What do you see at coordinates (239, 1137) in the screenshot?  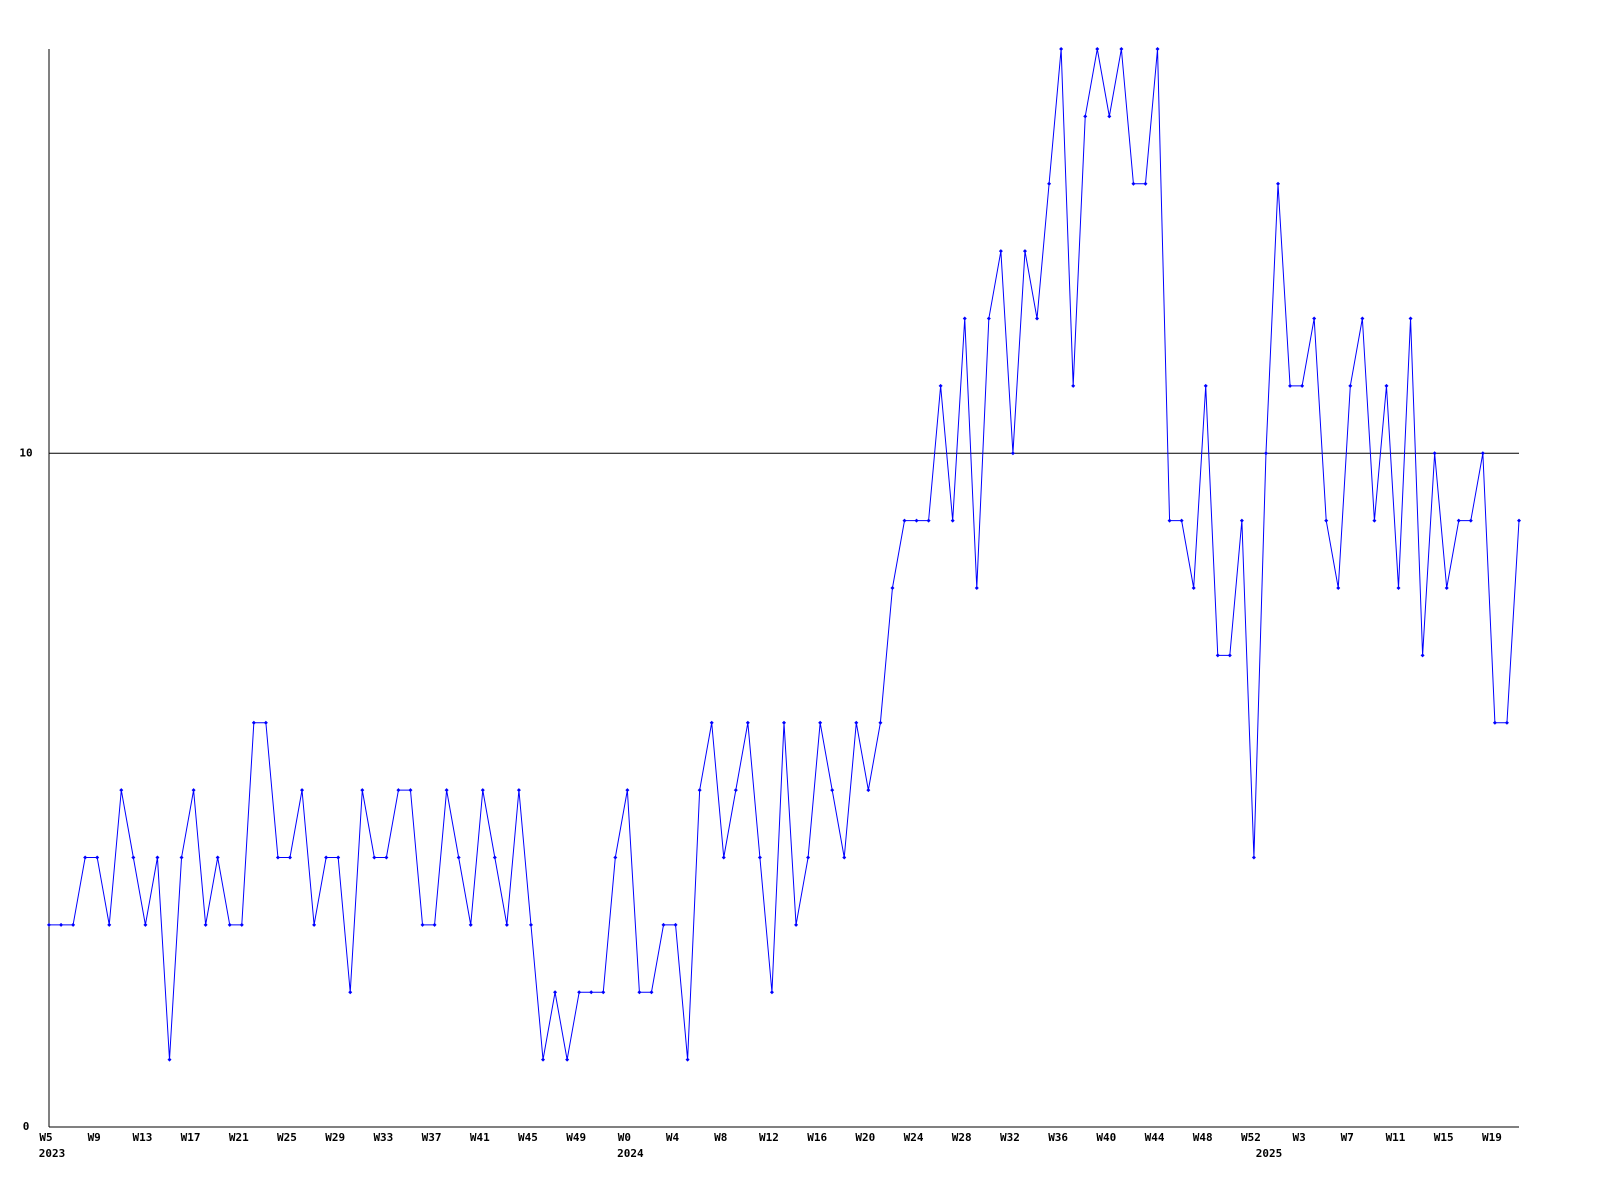 I see `x-tick-label: W21` at bounding box center [239, 1137].